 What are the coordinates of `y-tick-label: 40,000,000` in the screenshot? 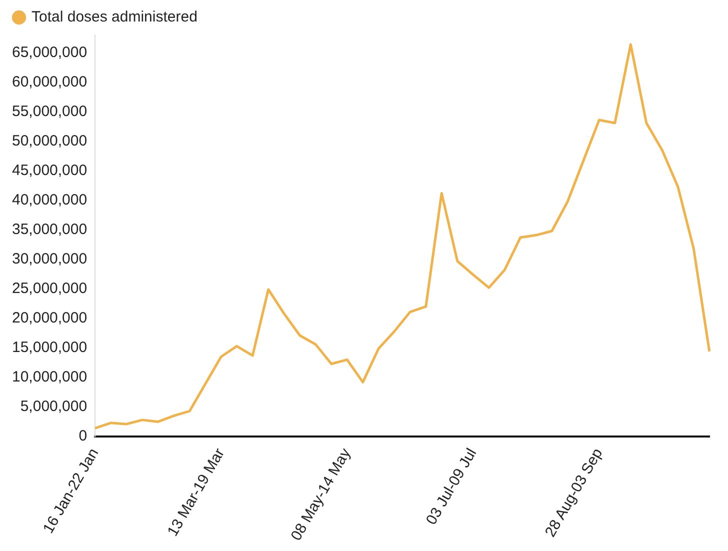 It's located at (50, 199).